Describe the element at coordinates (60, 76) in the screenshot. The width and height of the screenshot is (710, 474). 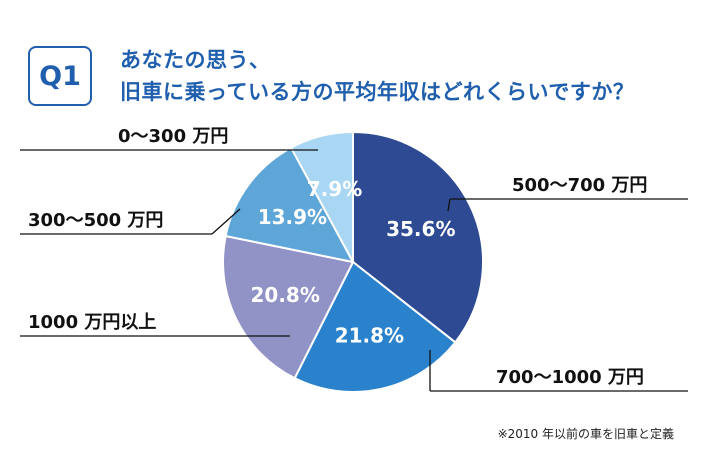
I see `question-badge: Q1` at that location.